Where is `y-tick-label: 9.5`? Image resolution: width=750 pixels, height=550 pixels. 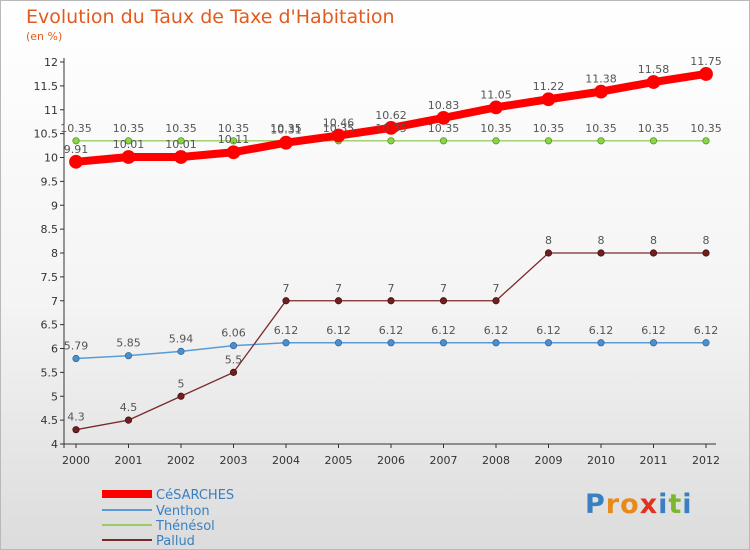 y-tick-label: 9.5 is located at coordinates (50, 181).